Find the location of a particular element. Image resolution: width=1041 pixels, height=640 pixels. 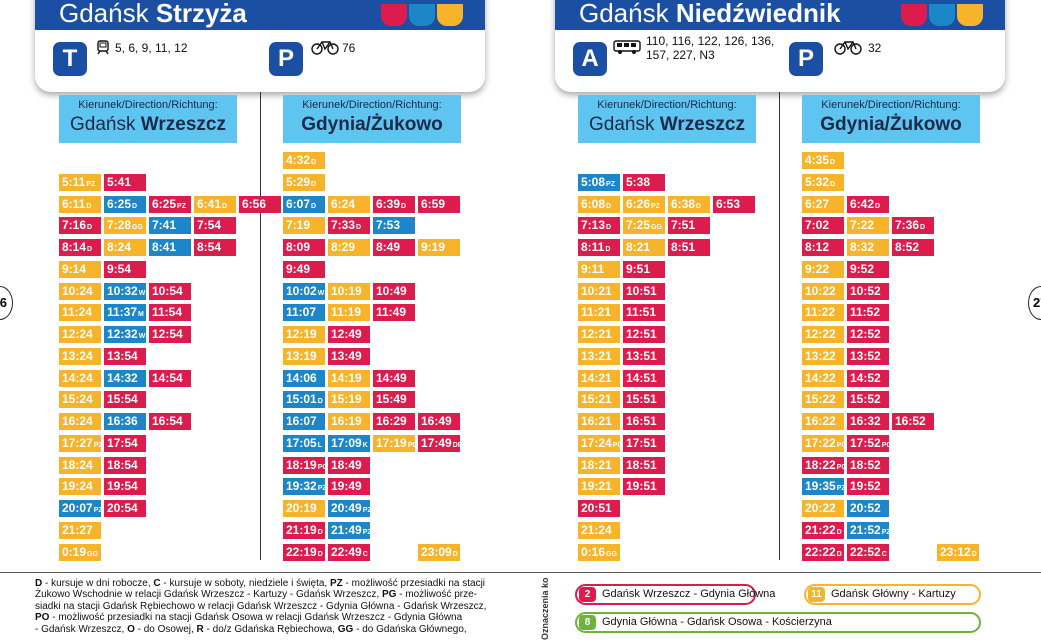

departure-time: 21:49PZ is located at coordinates (349, 530).